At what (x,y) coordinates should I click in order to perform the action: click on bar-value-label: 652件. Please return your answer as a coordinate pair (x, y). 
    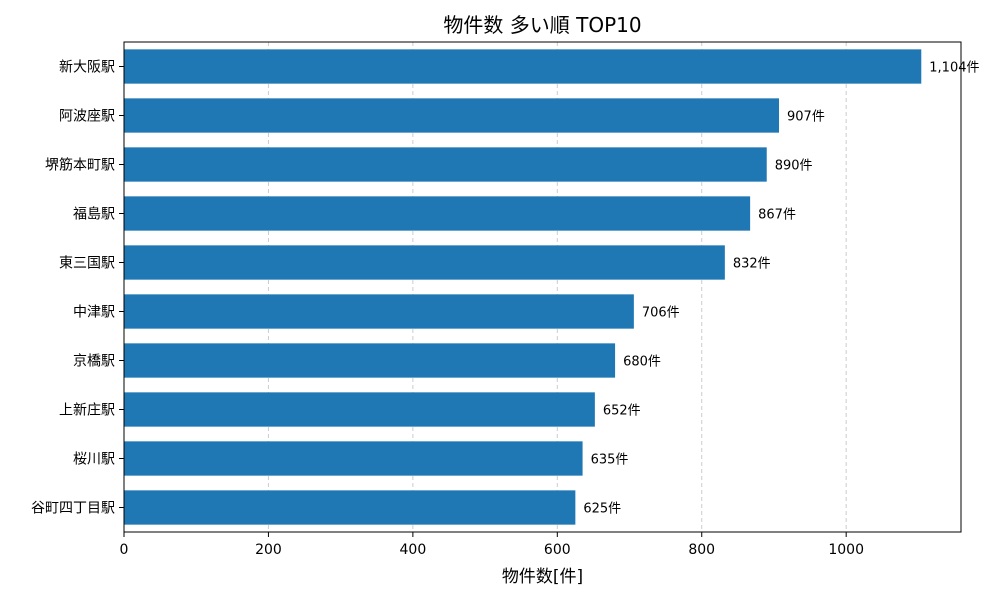
    Looking at the image, I should click on (622, 411).